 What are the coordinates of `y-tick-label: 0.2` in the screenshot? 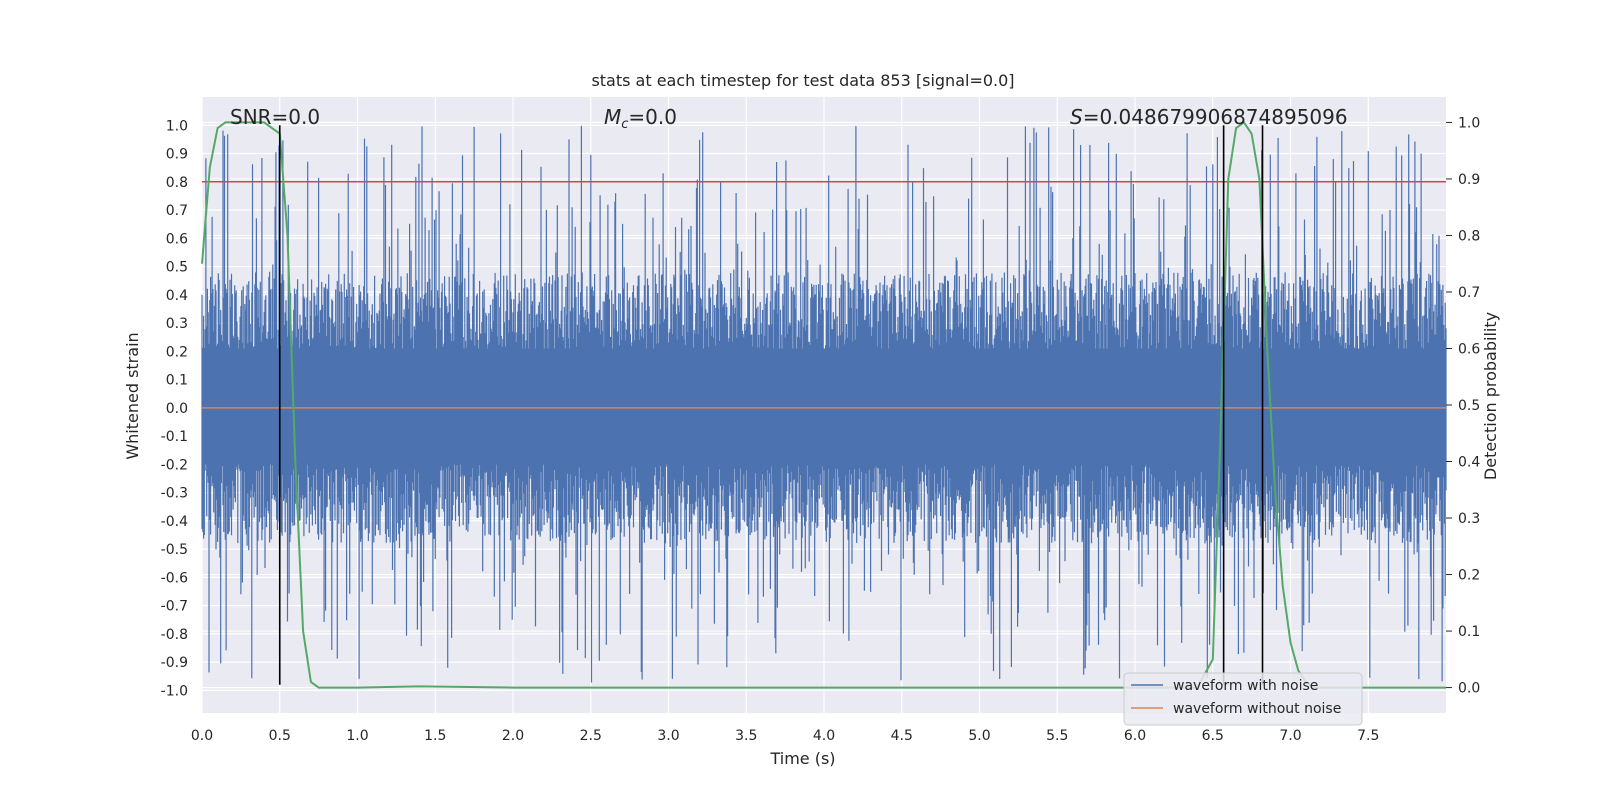 It's located at (177, 352).